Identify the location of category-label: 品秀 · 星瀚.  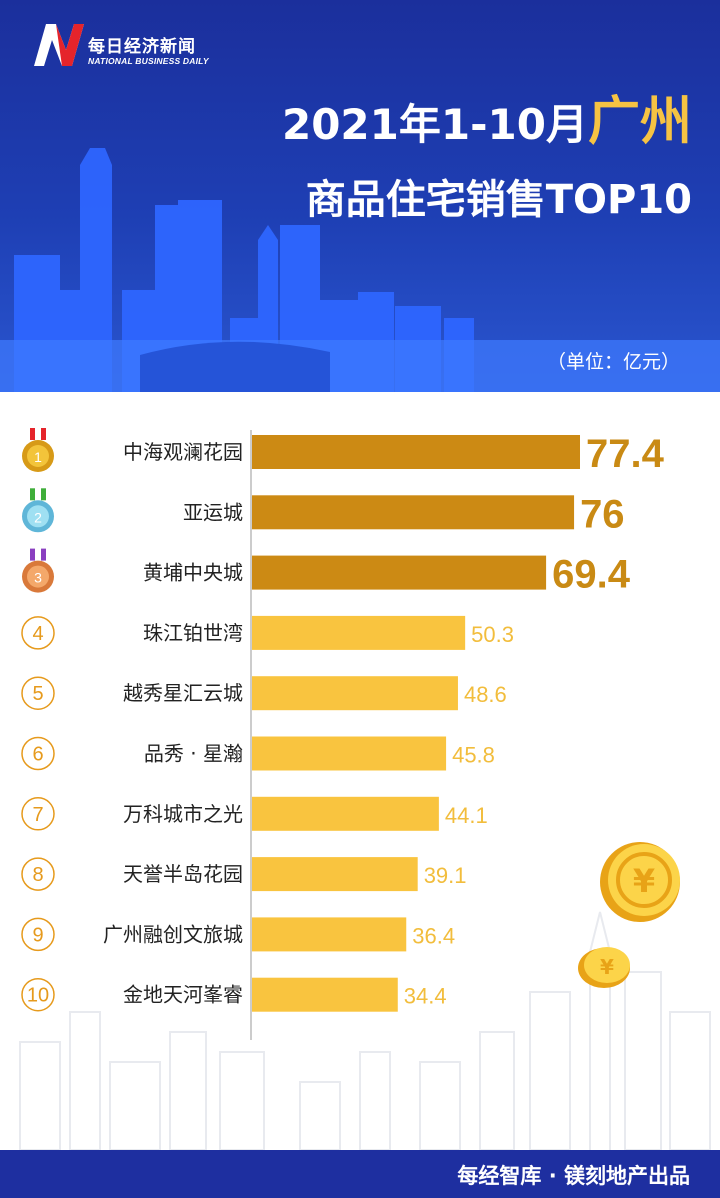
(193, 754).